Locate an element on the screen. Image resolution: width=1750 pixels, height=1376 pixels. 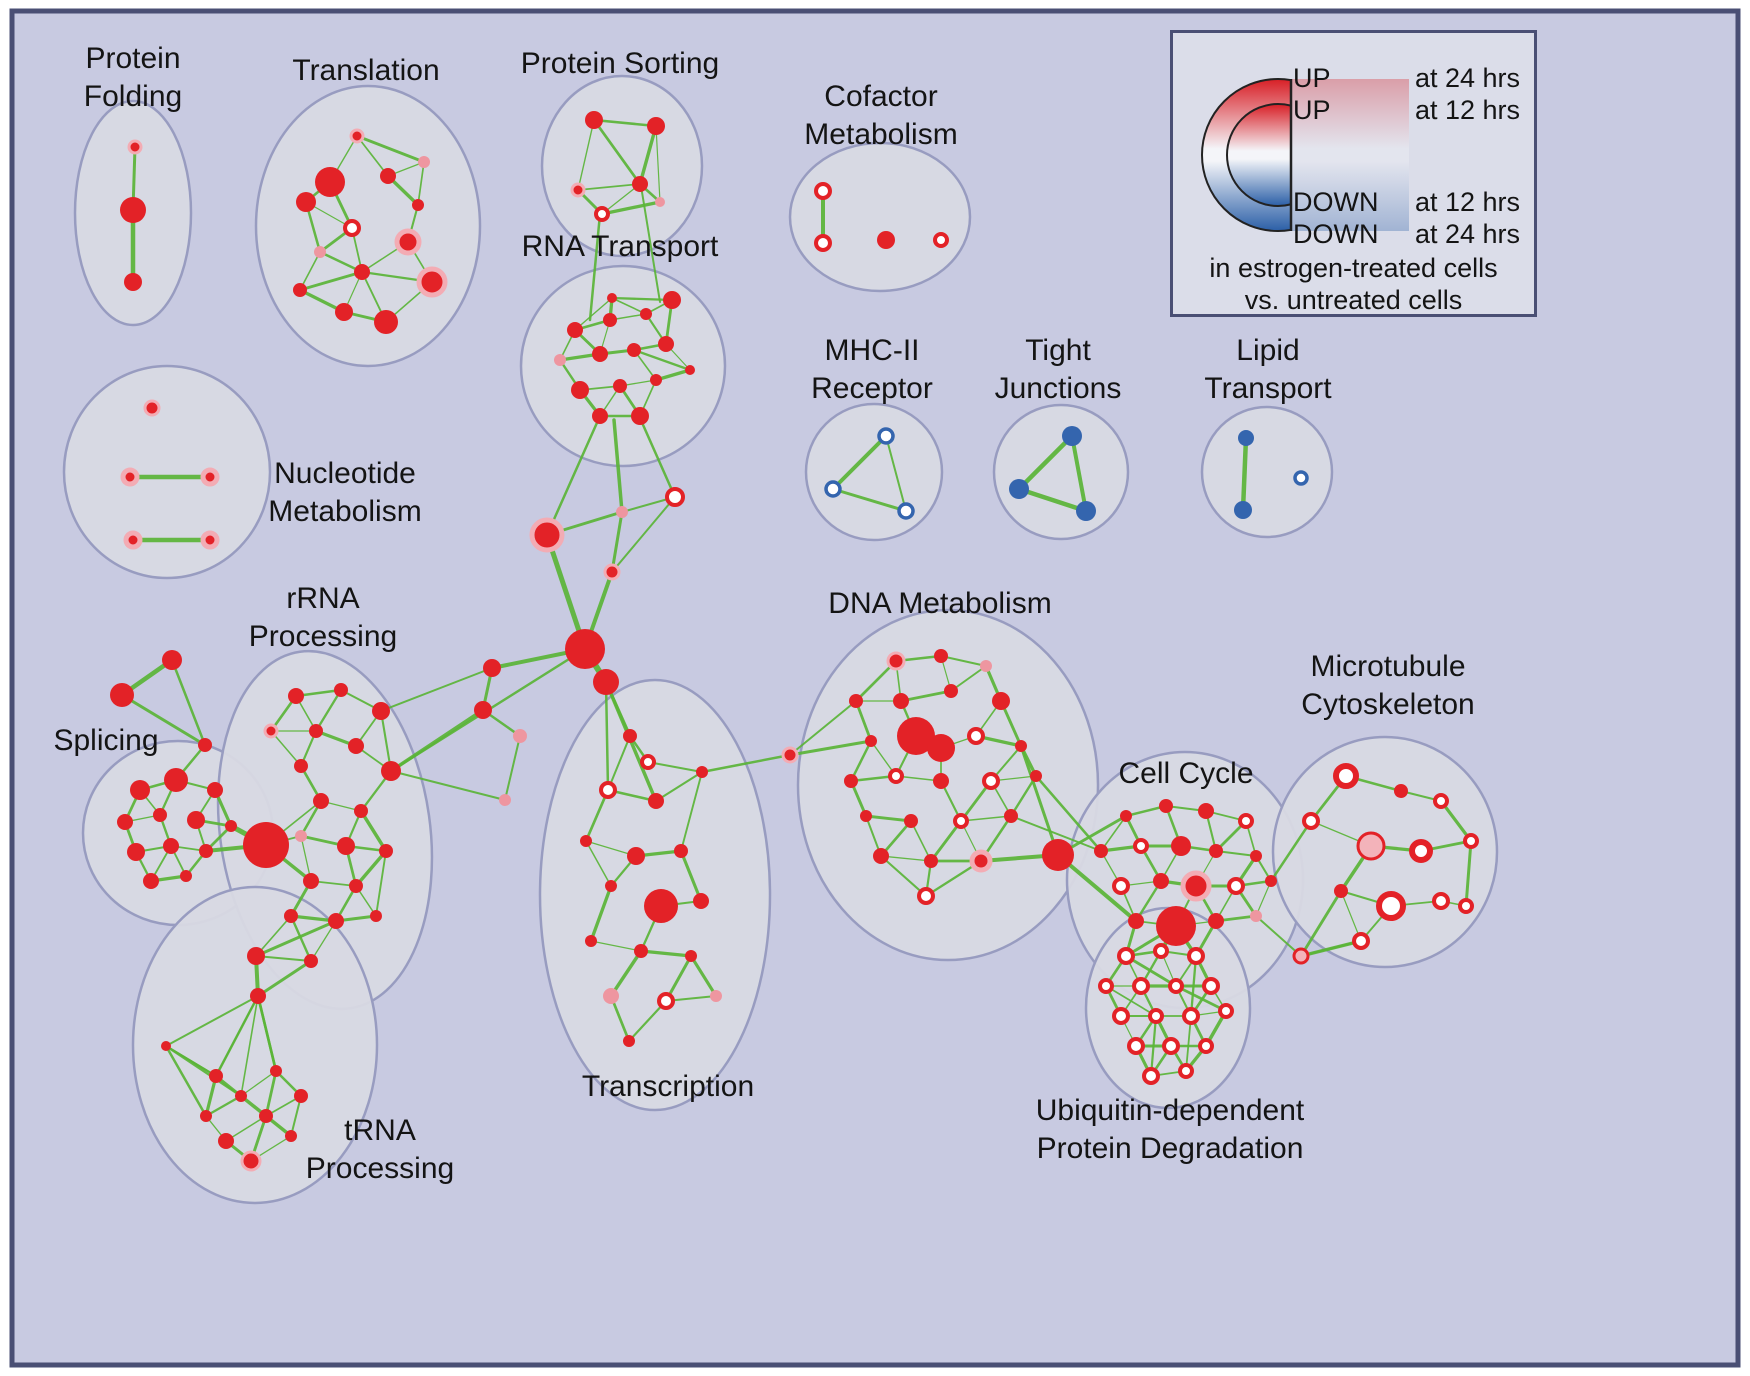
cluster-ellipse-trna-processing is located at coordinates (255, 1045).